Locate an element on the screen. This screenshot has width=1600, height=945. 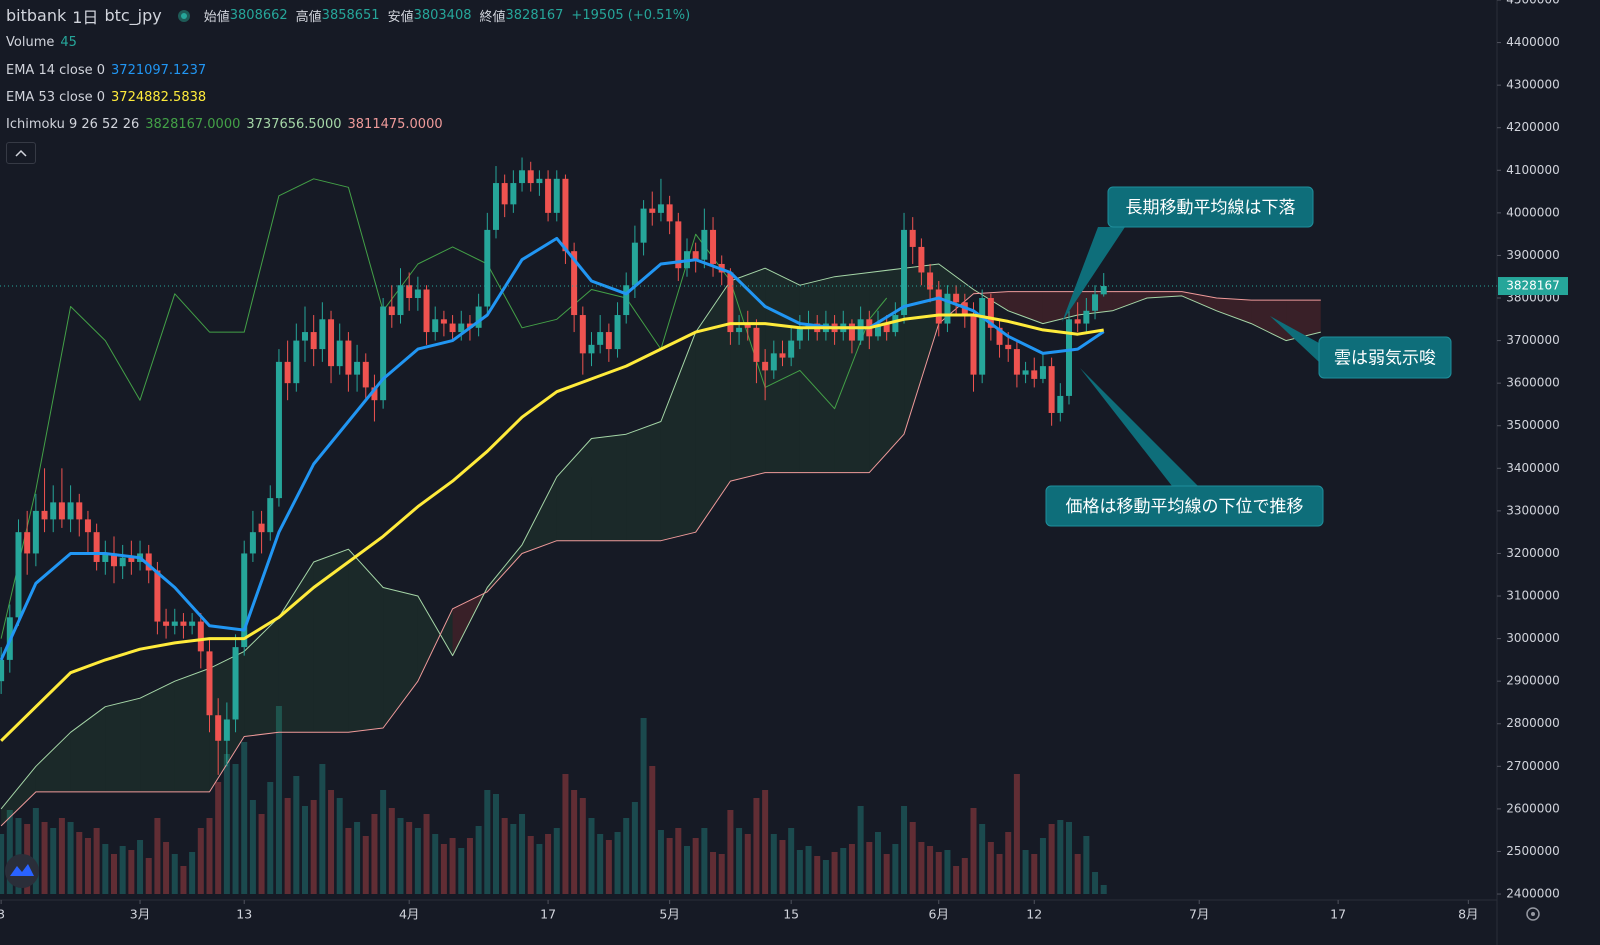
low-value: 3803408 is located at coordinates (442, 16).